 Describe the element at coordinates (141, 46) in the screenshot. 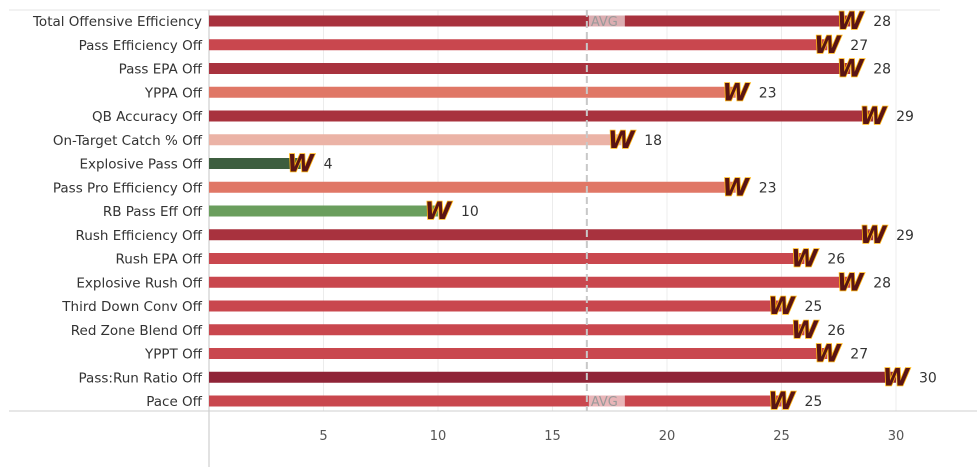

I see `category-label: Pass Efficiency Off` at that location.